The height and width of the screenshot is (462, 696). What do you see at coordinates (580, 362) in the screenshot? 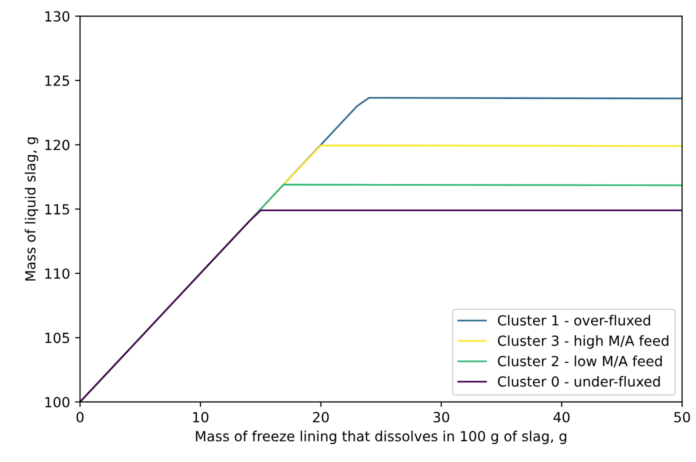
I see `legend-label: Cluster 2 - low M/A feed` at bounding box center [580, 362].